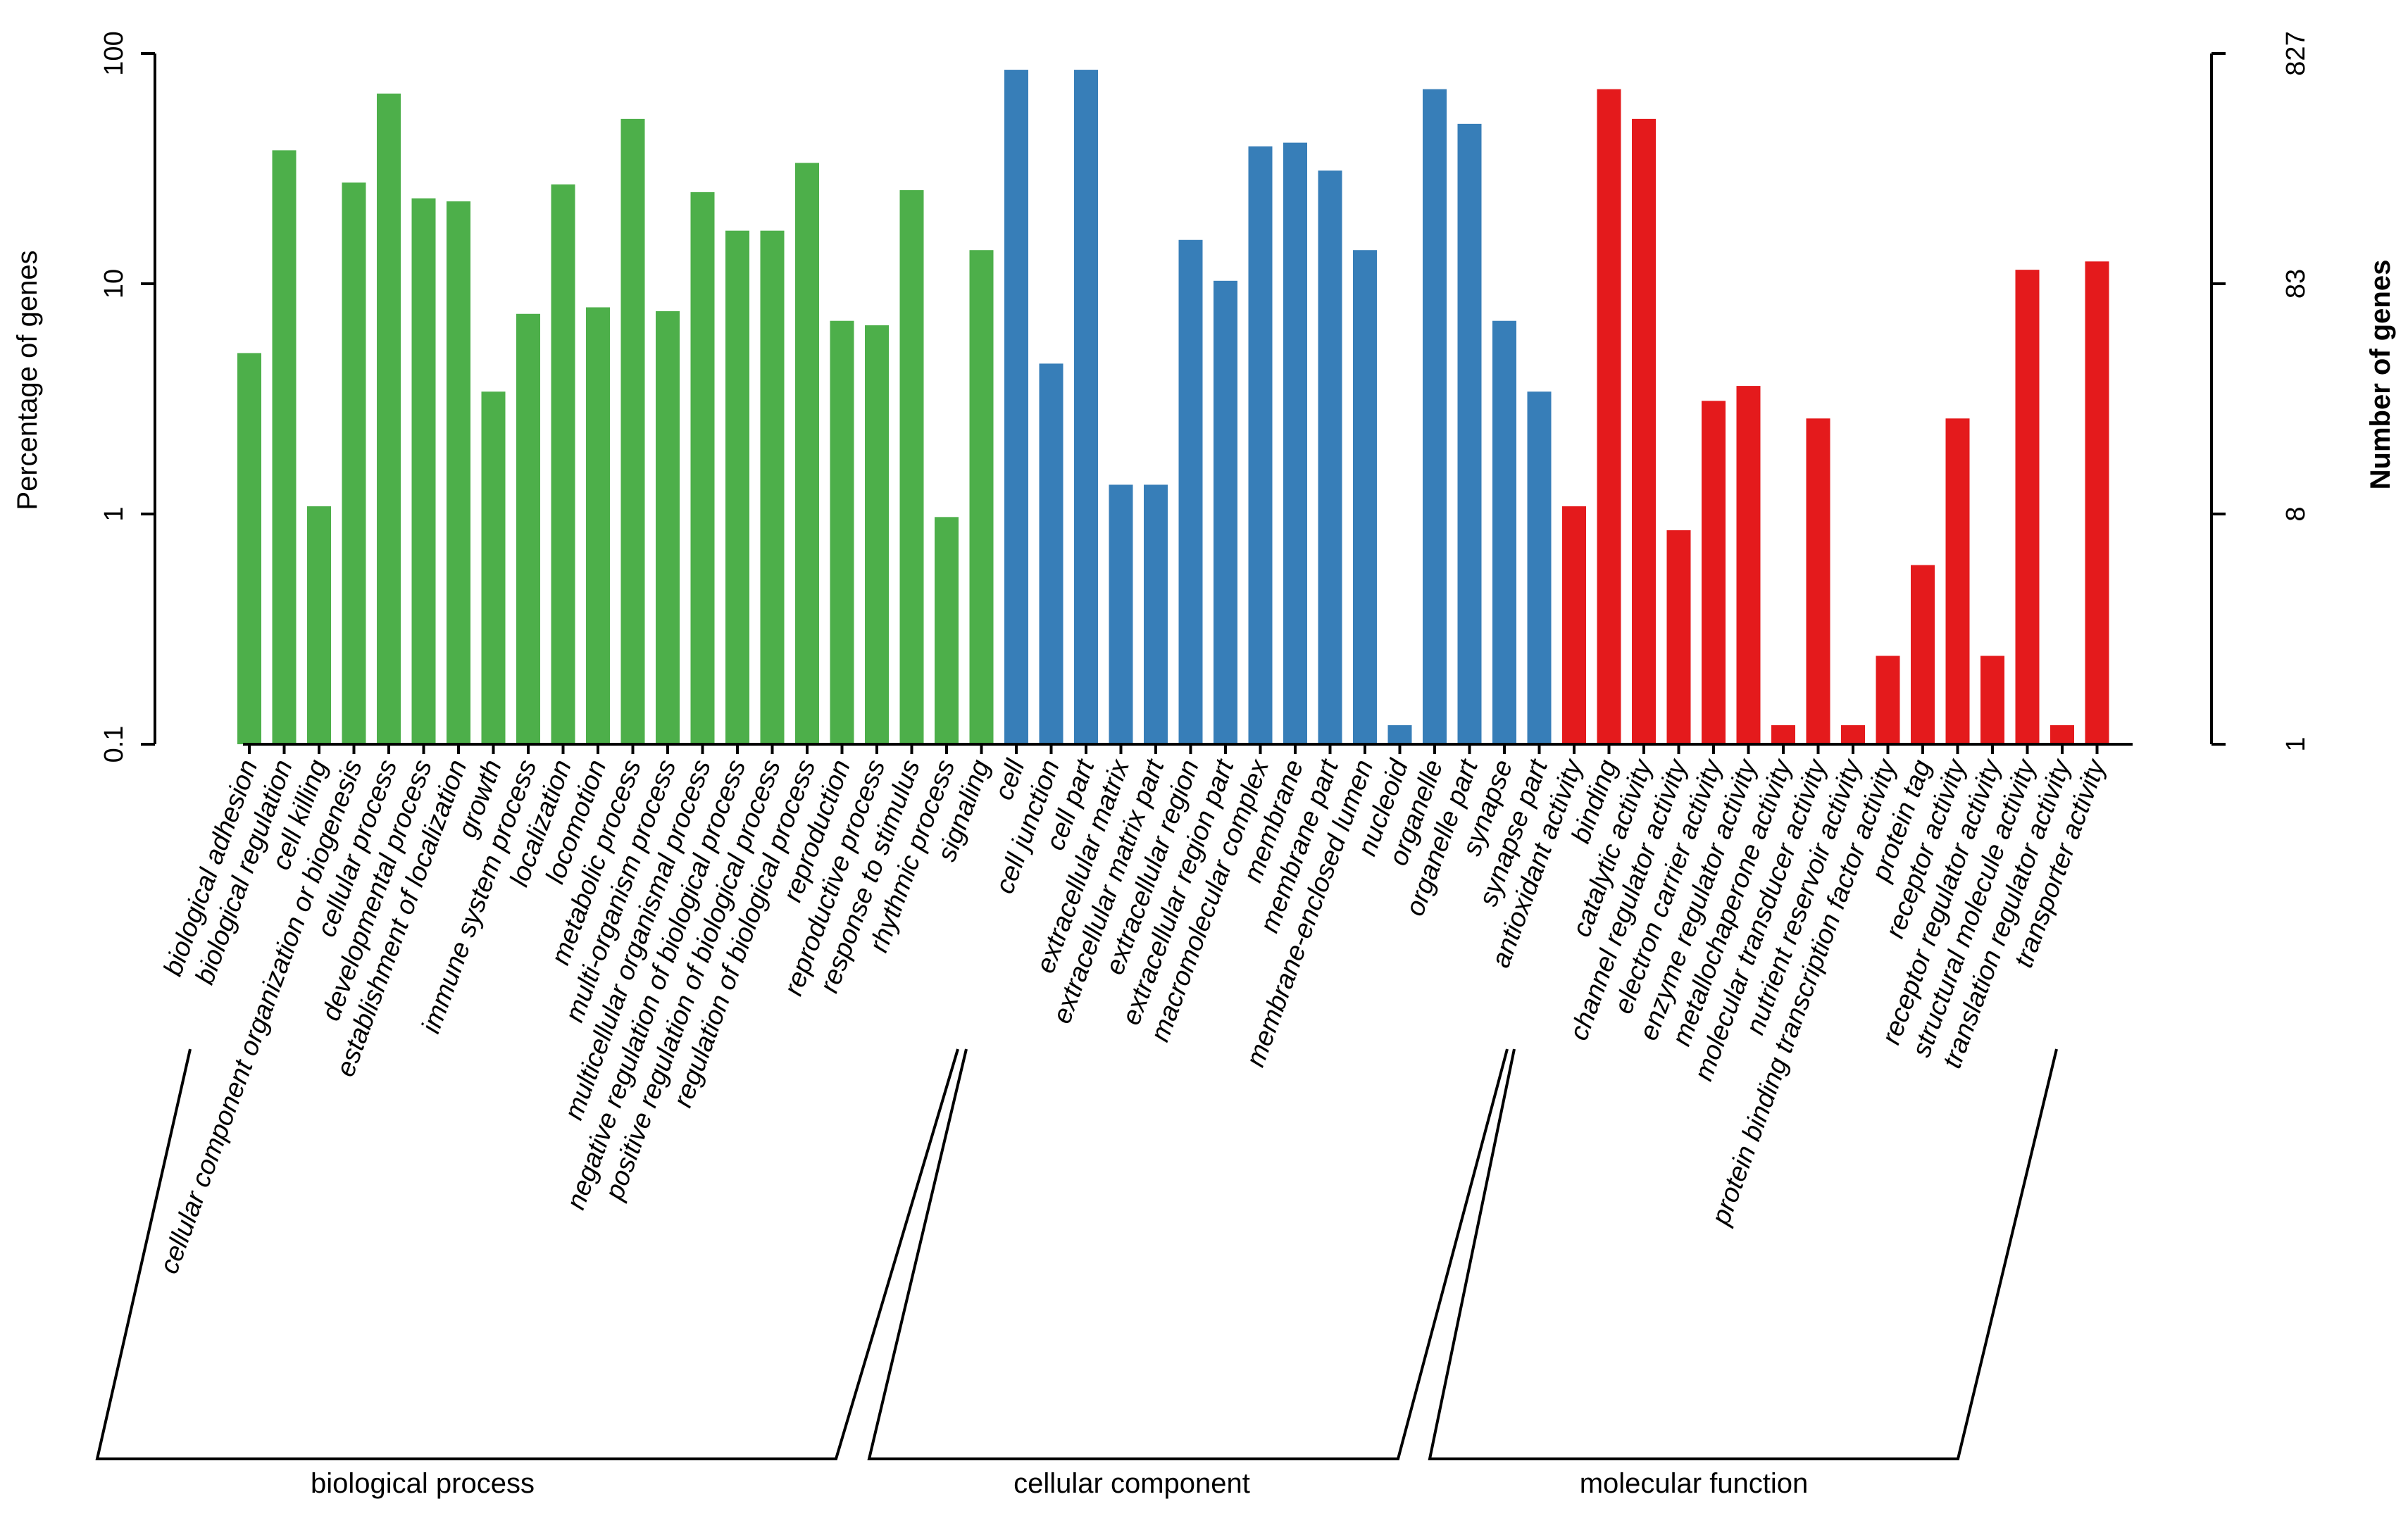 The width and height of the screenshot is (2408, 1530). What do you see at coordinates (2296, 743) in the screenshot?
I see `right-y-tick-label: 1` at bounding box center [2296, 743].